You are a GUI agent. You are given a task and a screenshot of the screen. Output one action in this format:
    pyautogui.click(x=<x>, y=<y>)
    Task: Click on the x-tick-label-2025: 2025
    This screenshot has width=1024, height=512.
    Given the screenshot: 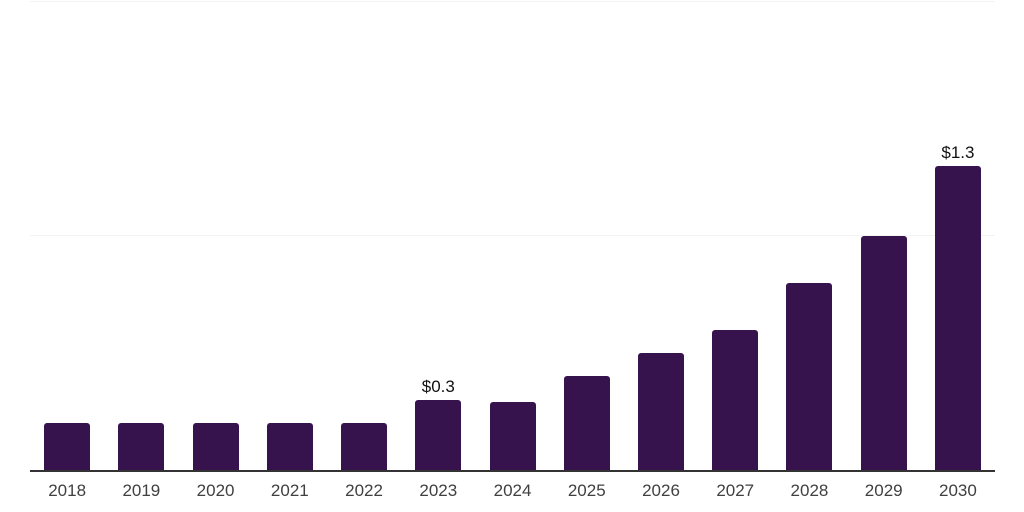 What is the action you would take?
    pyautogui.click(x=586, y=490)
    